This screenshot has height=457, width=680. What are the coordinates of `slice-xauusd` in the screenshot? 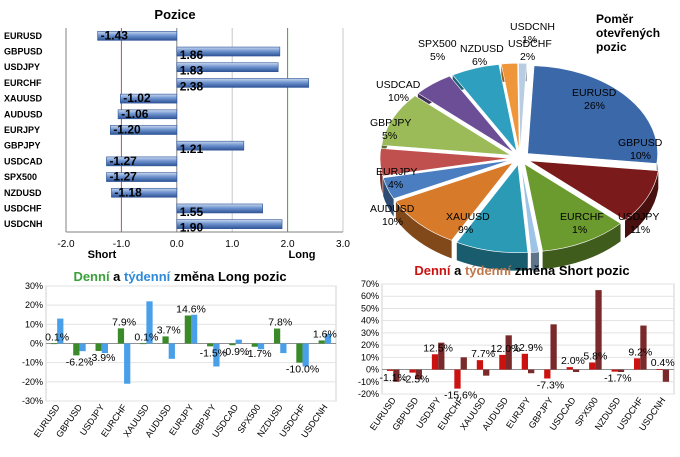 It's located at (492, 208).